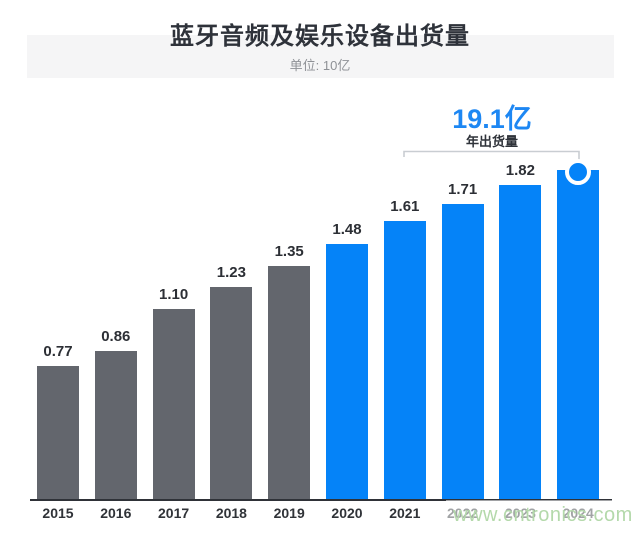  Describe the element at coordinates (58, 352) in the screenshot. I see `bar-value-label-2015: 0.77` at that location.